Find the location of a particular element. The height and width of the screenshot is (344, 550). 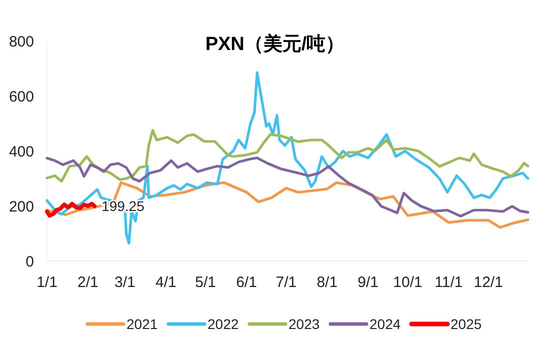

x-tick-label: 1/1 is located at coordinates (47, 282).